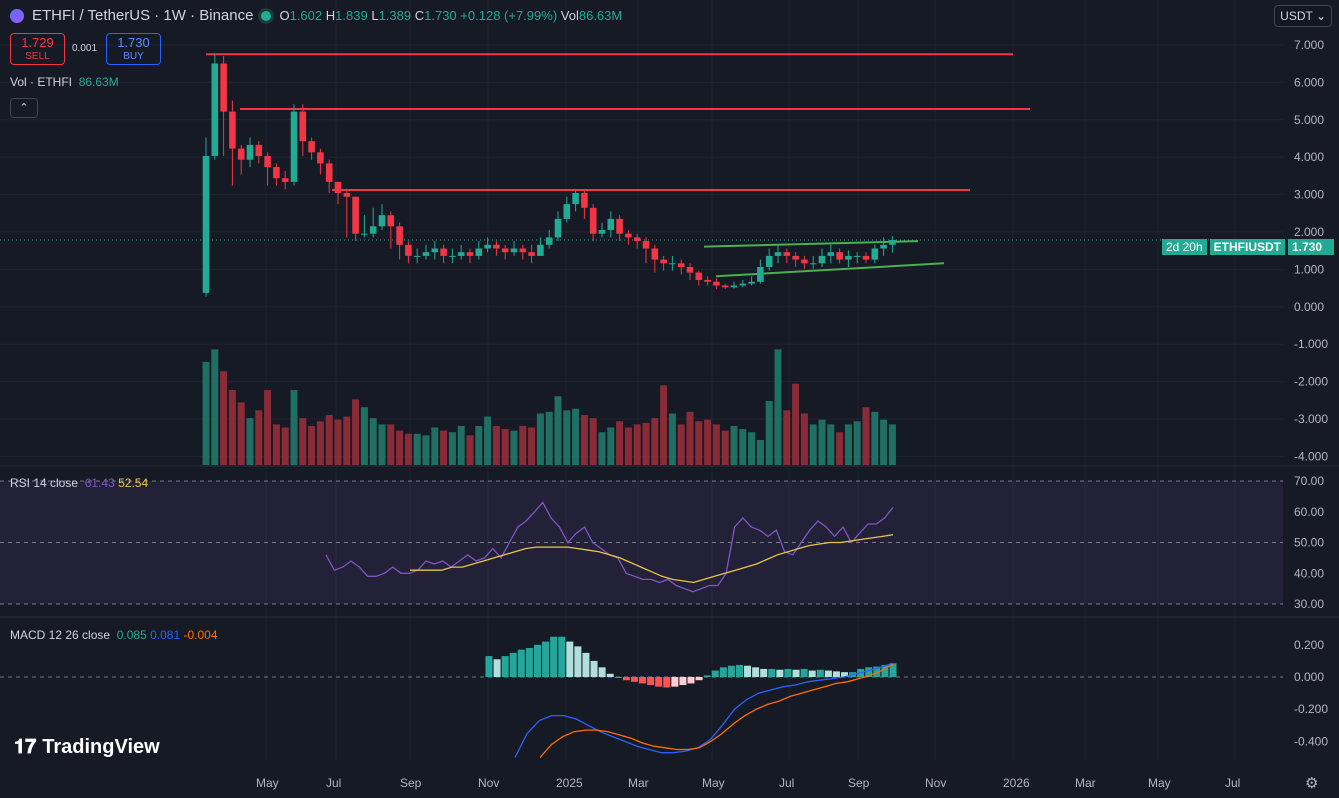 This screenshot has width=1339, height=798. What do you see at coordinates (1312, 783) in the screenshot?
I see `settings-gear-icon: ⚙` at bounding box center [1312, 783].